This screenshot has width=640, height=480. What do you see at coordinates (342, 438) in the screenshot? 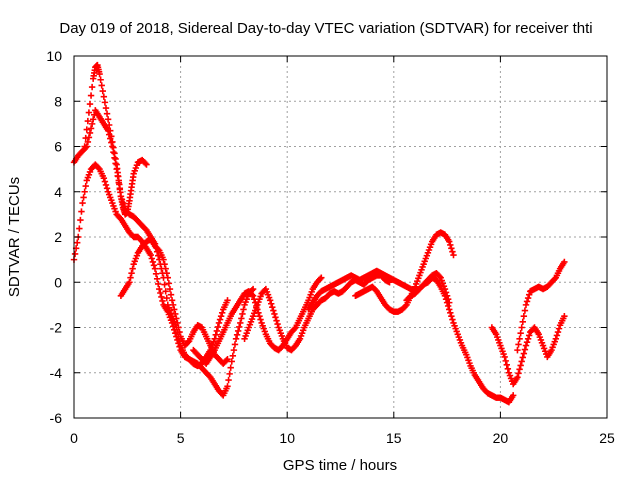
I see `x-tick-labels: 0 5 10 15 20 25` at bounding box center [342, 438].